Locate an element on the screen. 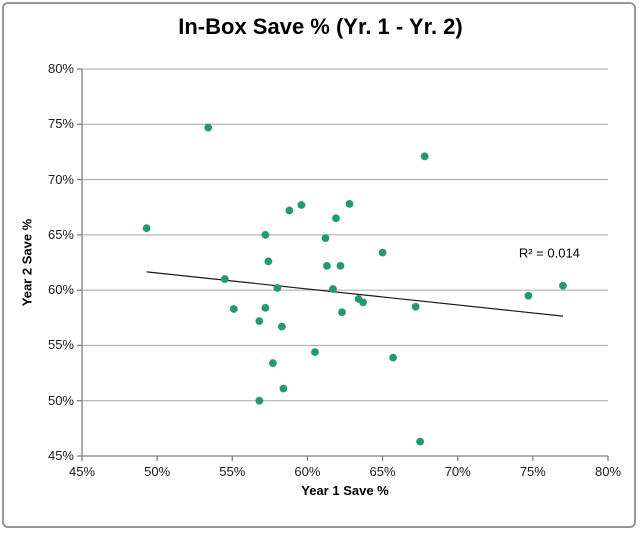 The width and height of the screenshot is (641, 533). x-tick-label: 60% is located at coordinates (307, 471).